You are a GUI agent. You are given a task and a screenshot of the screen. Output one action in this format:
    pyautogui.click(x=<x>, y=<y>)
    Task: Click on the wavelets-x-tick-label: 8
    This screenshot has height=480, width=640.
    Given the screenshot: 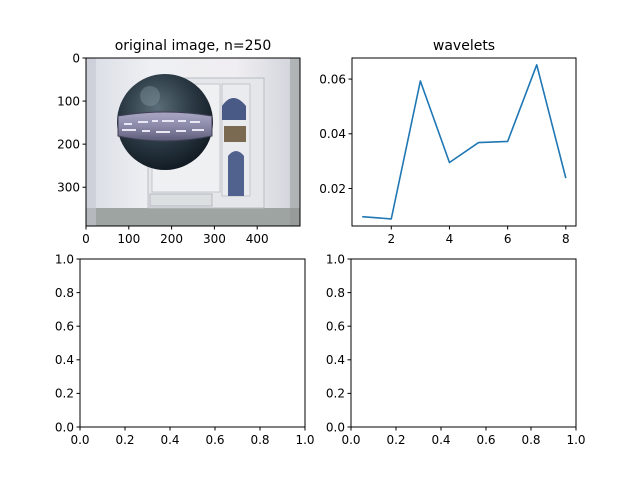 What is the action you would take?
    pyautogui.click(x=566, y=239)
    